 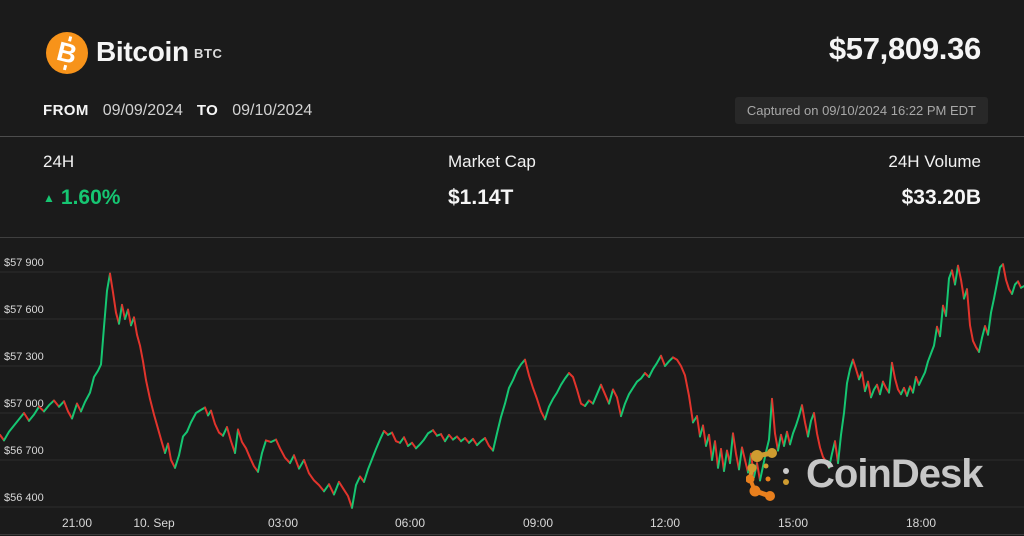 I want to click on coindesk-watermark: CoinDesk, so click(x=864, y=474).